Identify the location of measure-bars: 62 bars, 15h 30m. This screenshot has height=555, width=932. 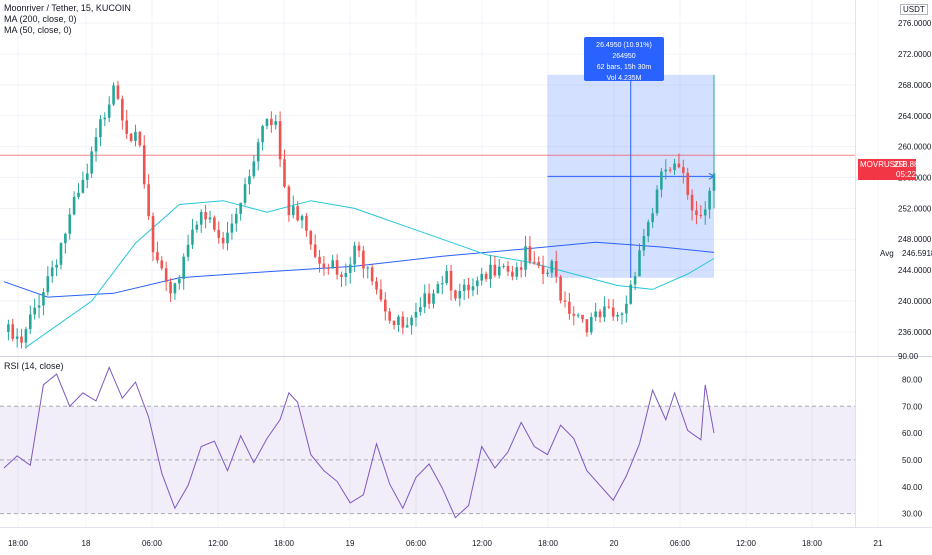
(624, 67).